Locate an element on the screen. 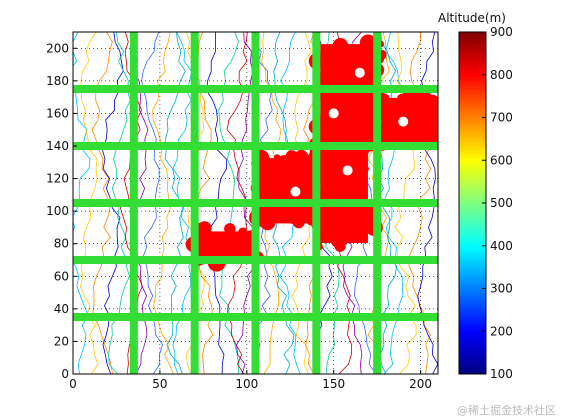 Image resolution: width=561 pixels, height=420 pixels. y-tick-label: 40 is located at coordinates (61, 309).